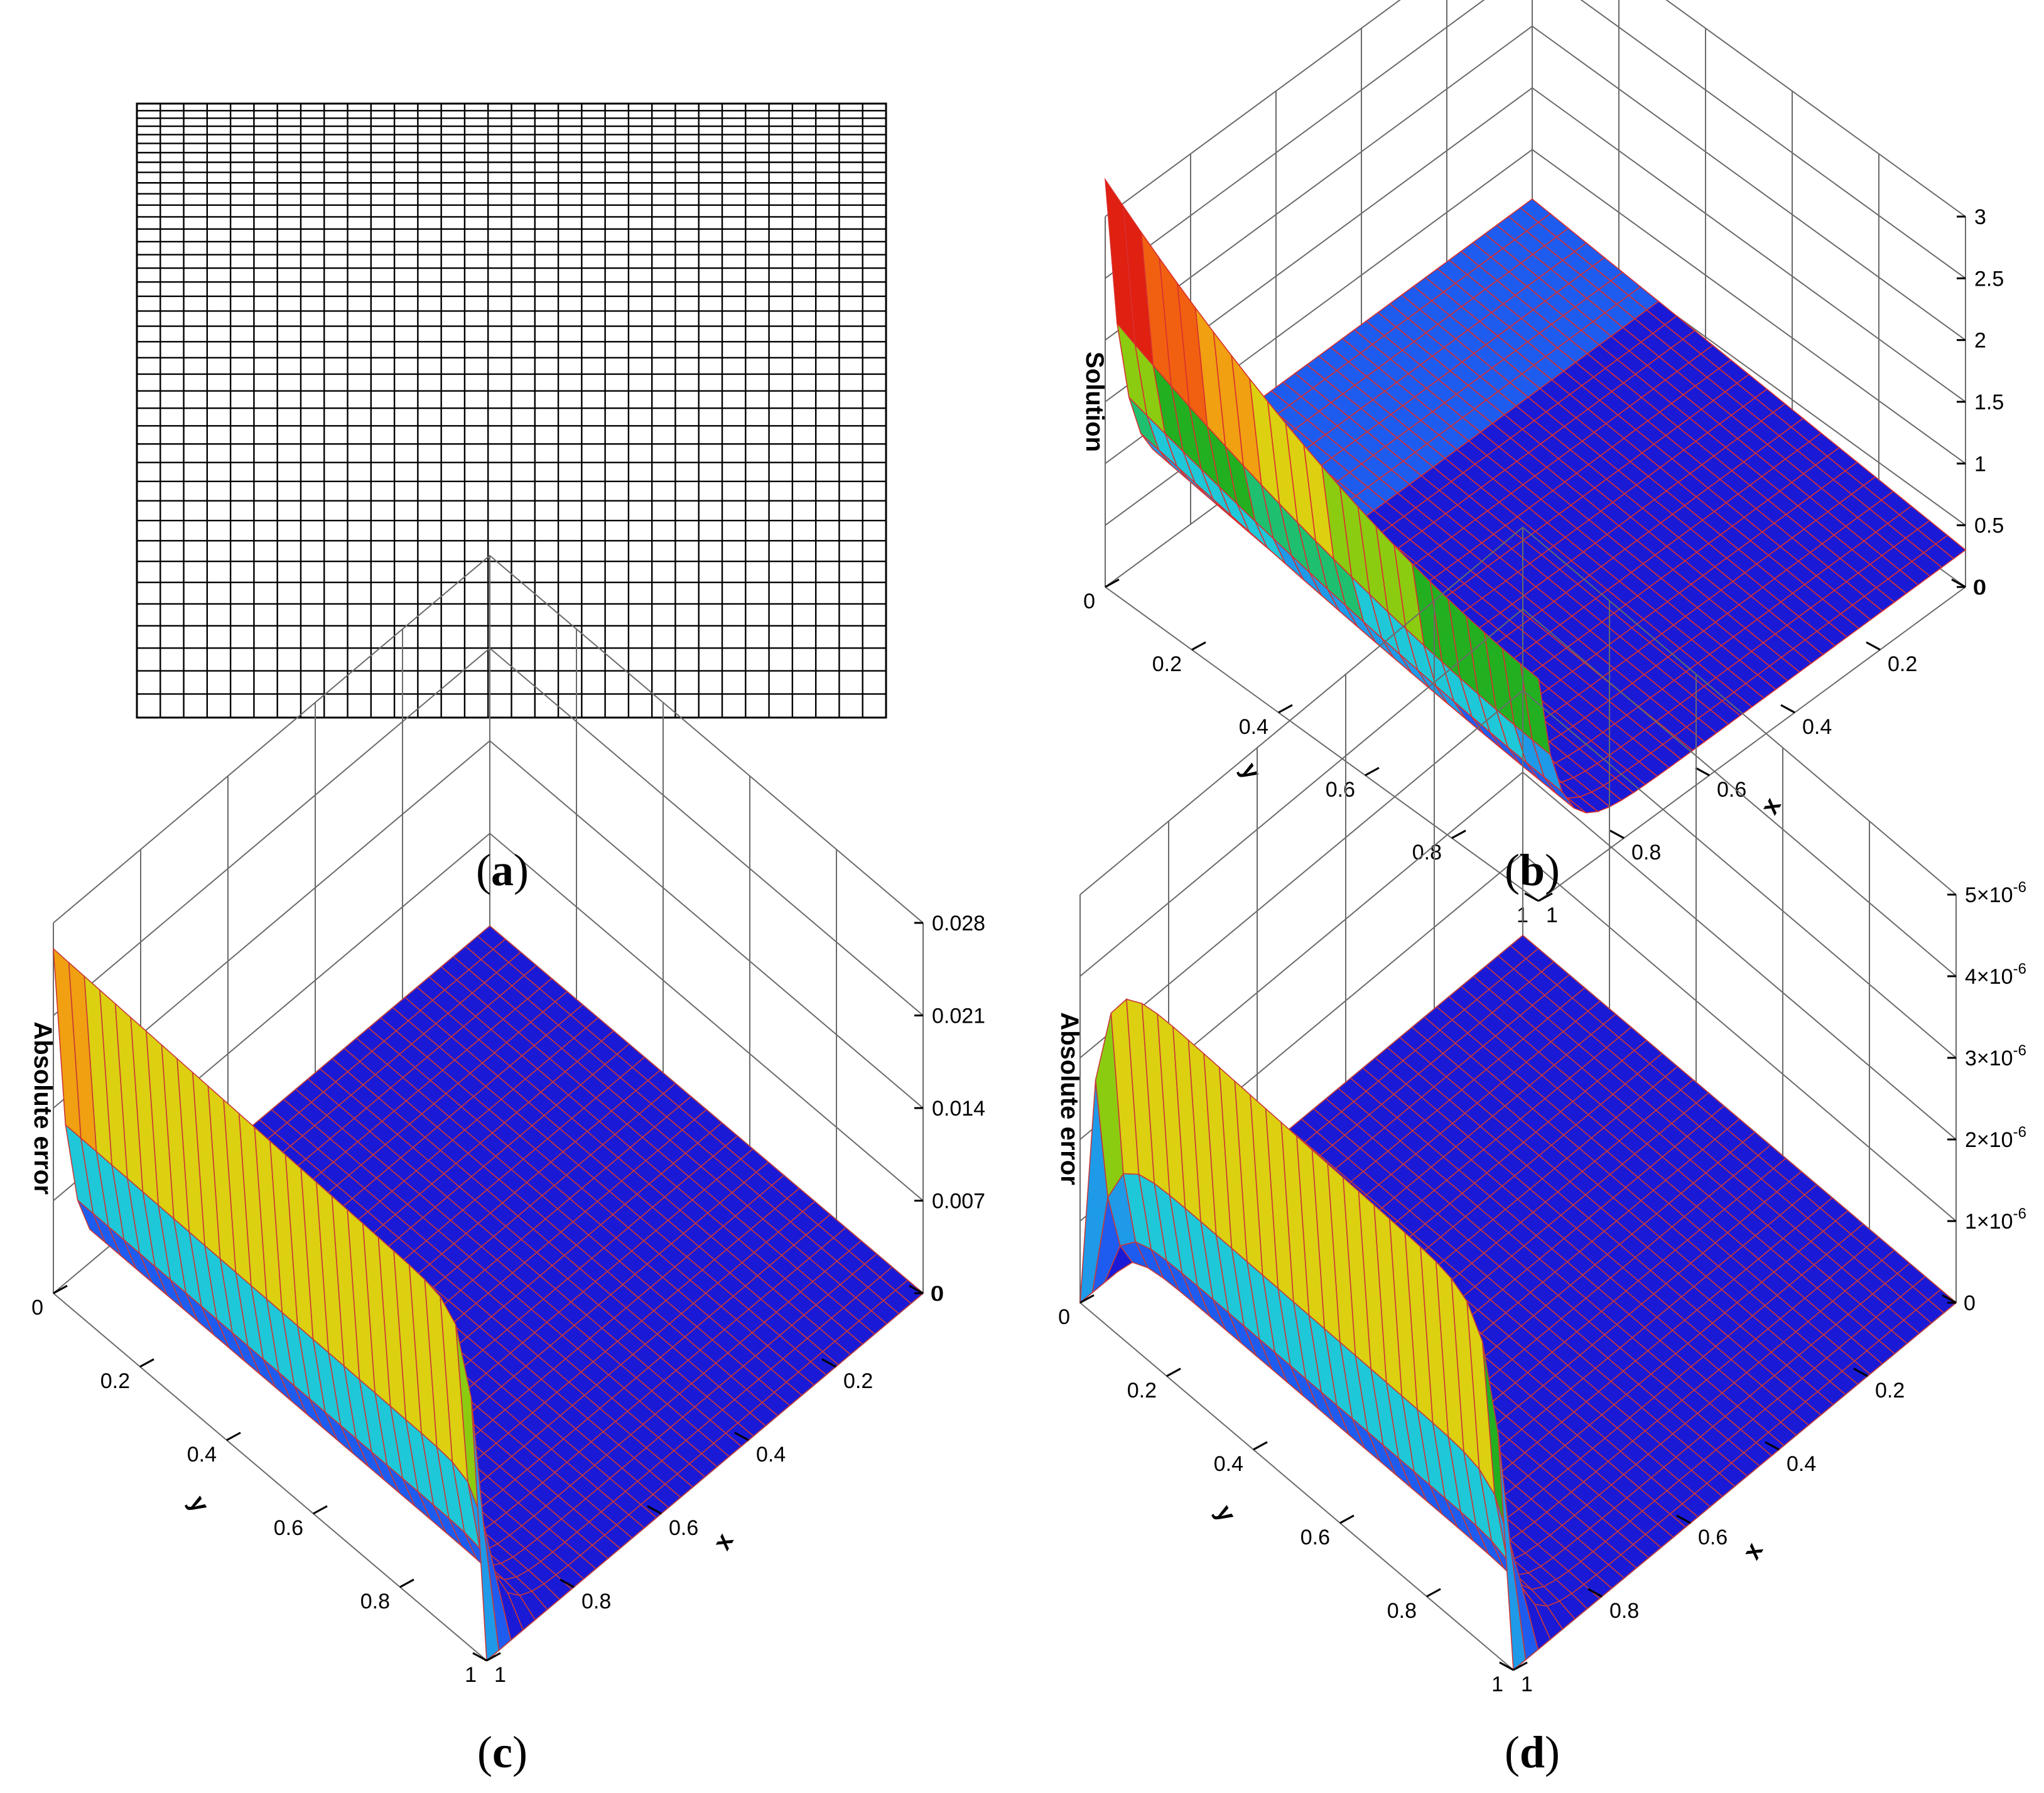 This screenshot has width=2044, height=1793. I want to click on caption-d: (d), so click(1532, 1752).